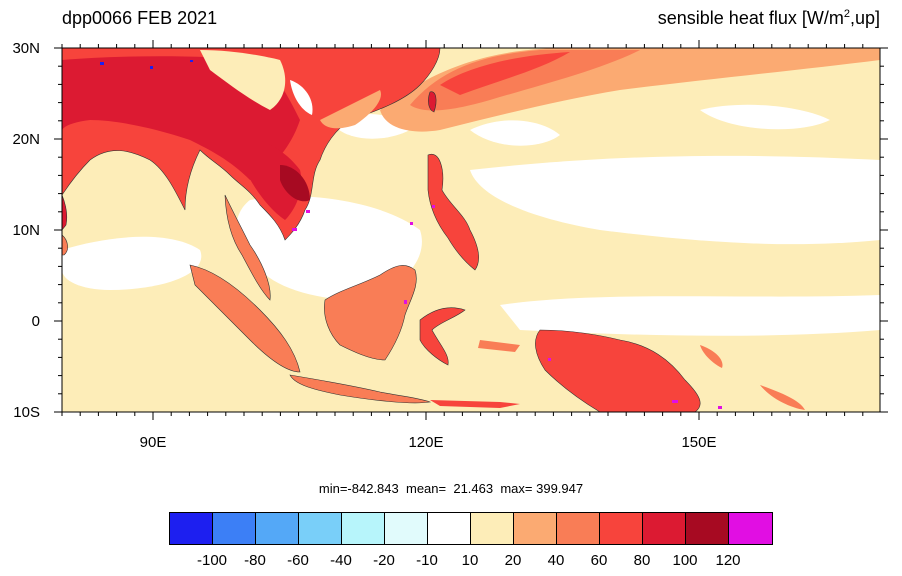 The width and height of the screenshot is (902, 576). What do you see at coordinates (442, 336) in the screenshot?
I see `land-sulawesi` at bounding box center [442, 336].